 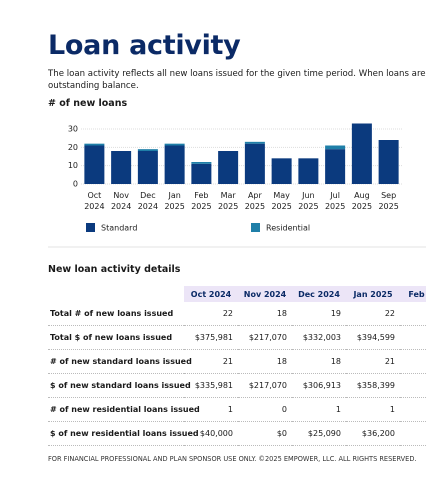 What do you see at coordinates (265, 433) in the screenshot?
I see `cell: $0` at bounding box center [265, 433].